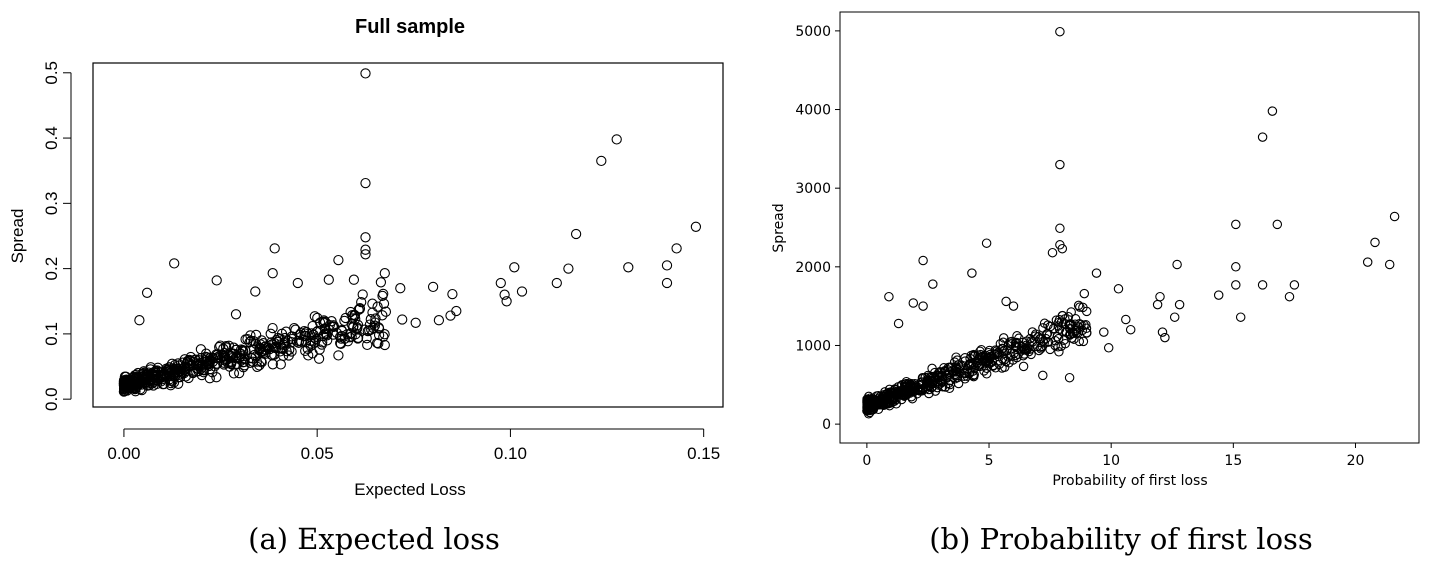 The image size is (1434, 564). Describe the element at coordinates (57, 236) in the screenshot. I see `y-axis: 0.0 0.1 0.2 0.3 0.4 0.5` at that location.